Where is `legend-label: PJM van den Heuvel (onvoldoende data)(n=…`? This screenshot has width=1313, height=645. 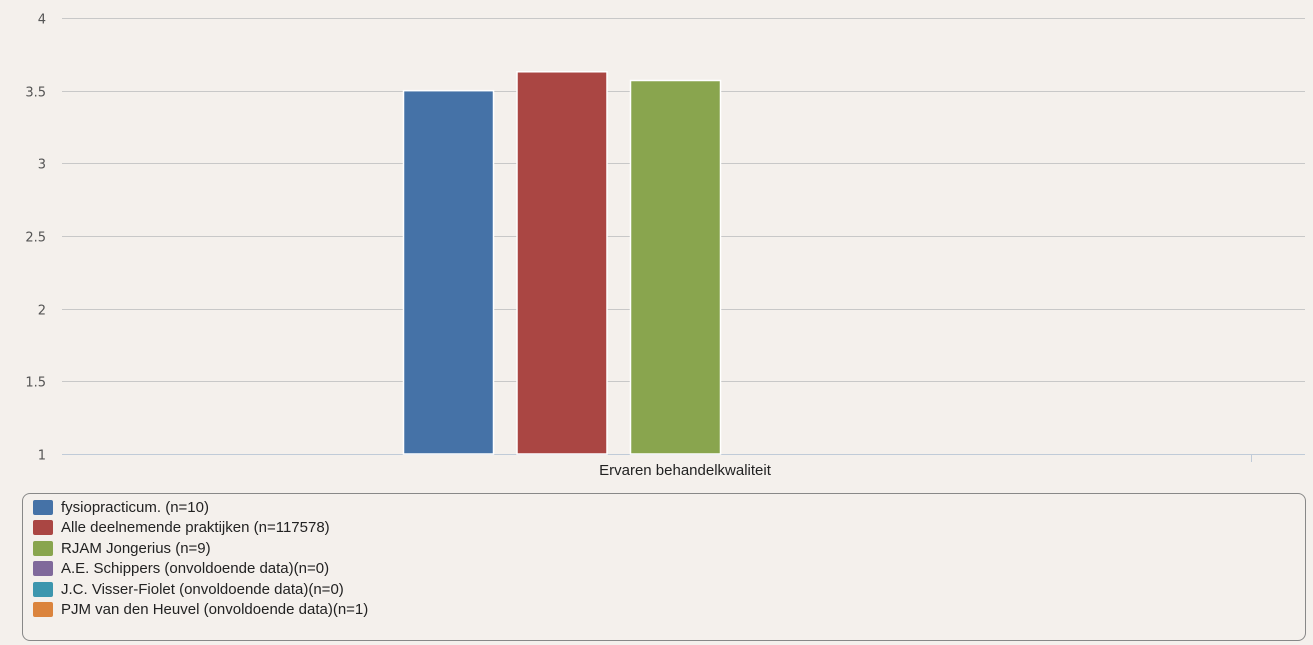 legend-label: PJM van den Heuvel (onvoldoende data)(n=… is located at coordinates (215, 610).